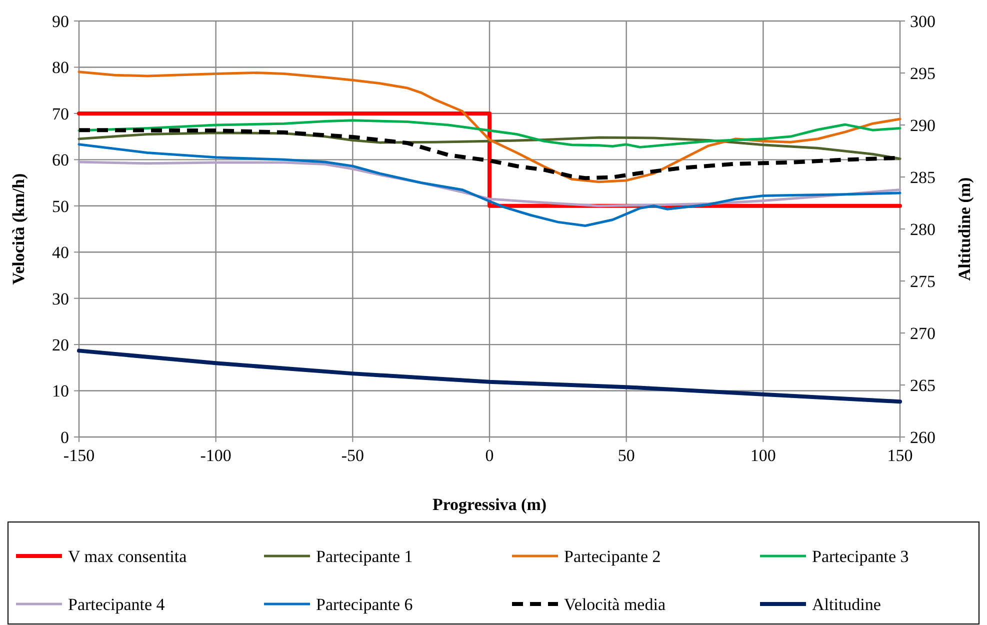  What do you see at coordinates (60, 206) in the screenshot?
I see `y-tick-label: 50` at bounding box center [60, 206].